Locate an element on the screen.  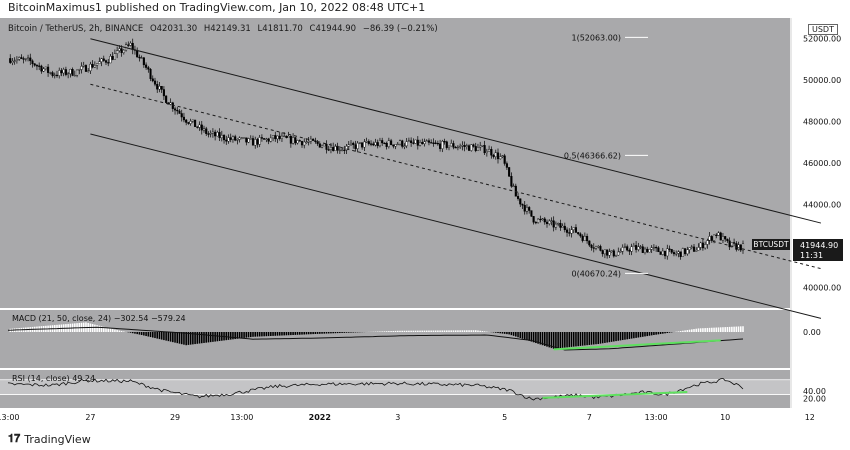
quote-currency-badge: USDT is located at coordinates (823, 29).